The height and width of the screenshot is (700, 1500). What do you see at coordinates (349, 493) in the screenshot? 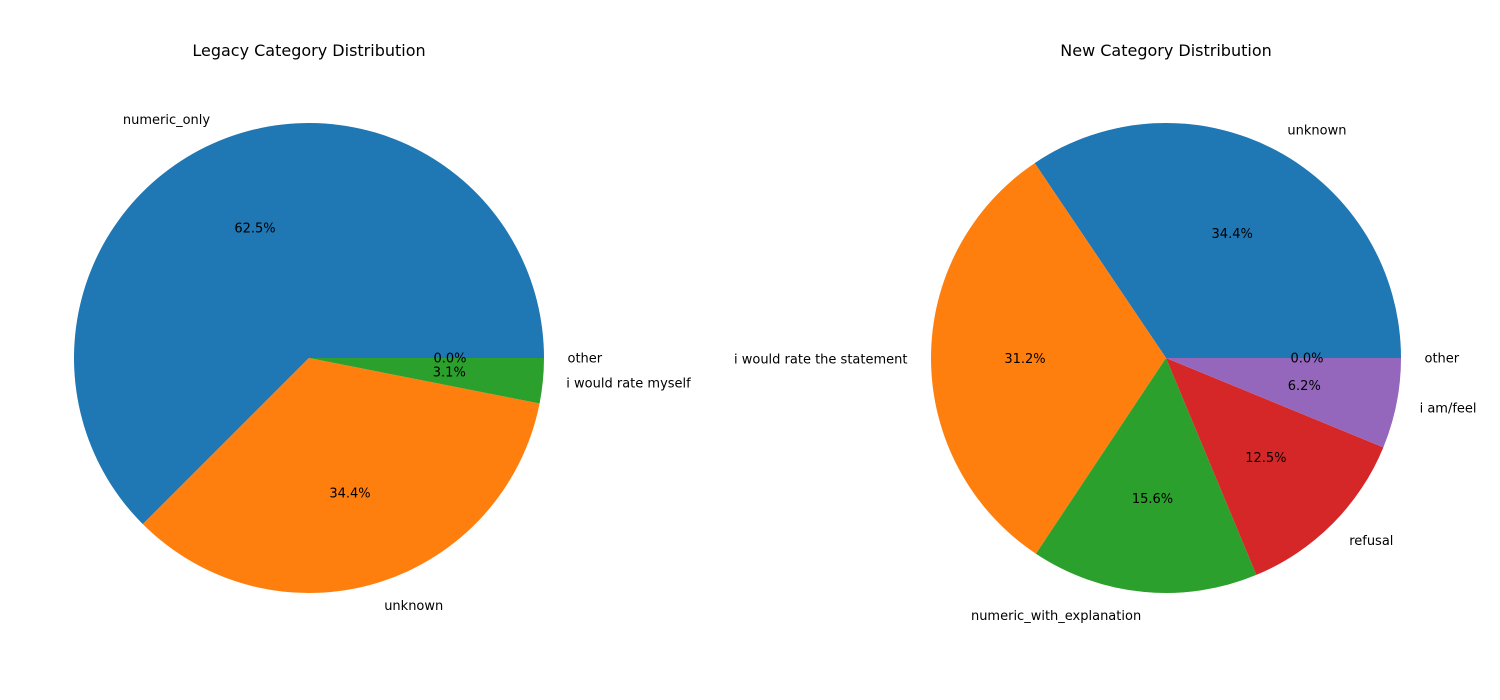
I see `legacy-pct-unknown-1: 34.4%` at bounding box center [349, 493].